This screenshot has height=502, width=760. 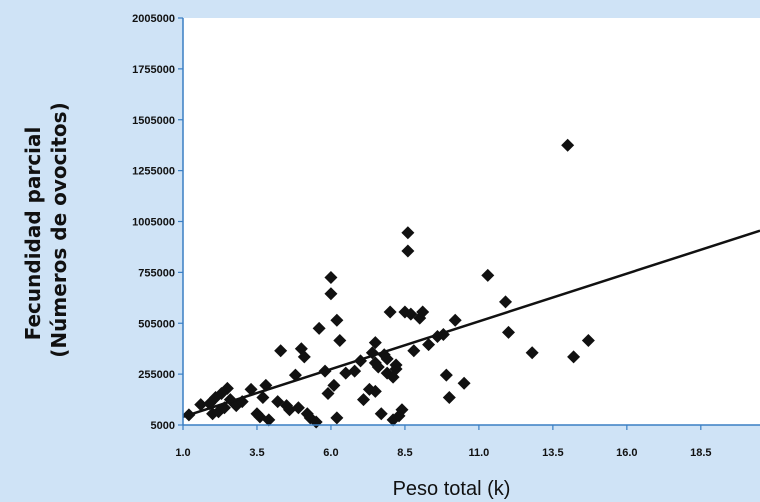 What do you see at coordinates (156, 324) in the screenshot?
I see `y-tick-label: 505000` at bounding box center [156, 324].